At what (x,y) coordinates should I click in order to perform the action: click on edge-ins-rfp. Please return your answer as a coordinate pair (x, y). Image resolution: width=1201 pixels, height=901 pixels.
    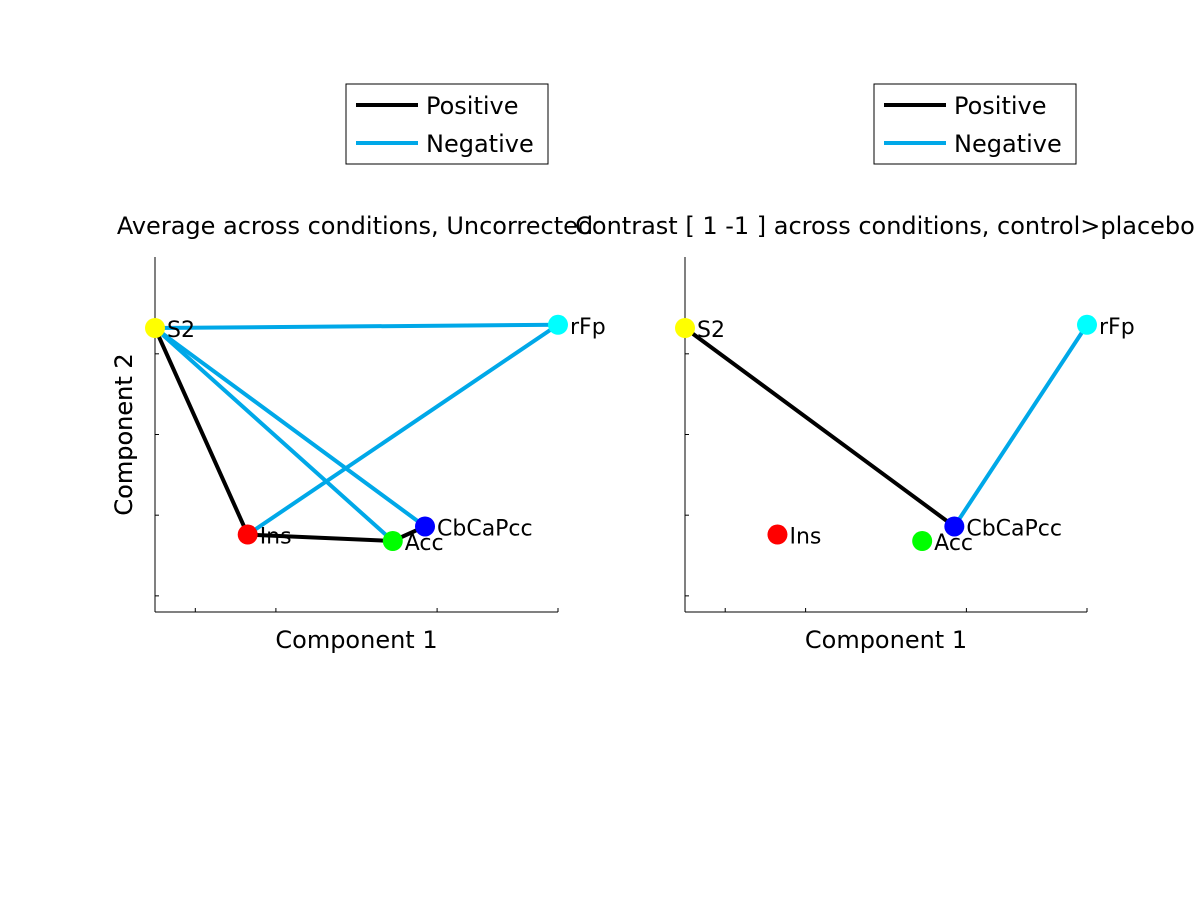
    Looking at the image, I should click on (402, 429).